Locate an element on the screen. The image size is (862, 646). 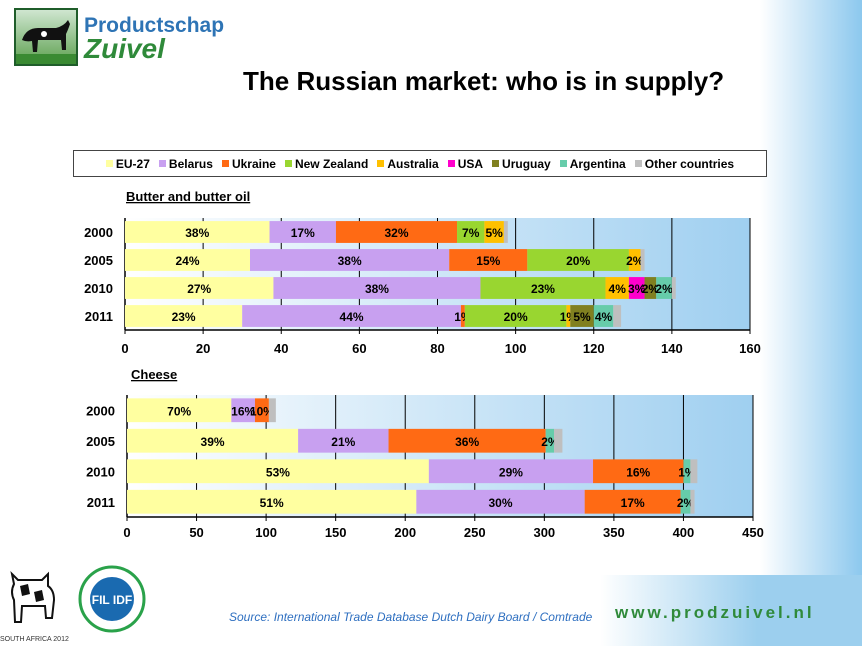
data-label: 2% is located at coordinates (664, 289).